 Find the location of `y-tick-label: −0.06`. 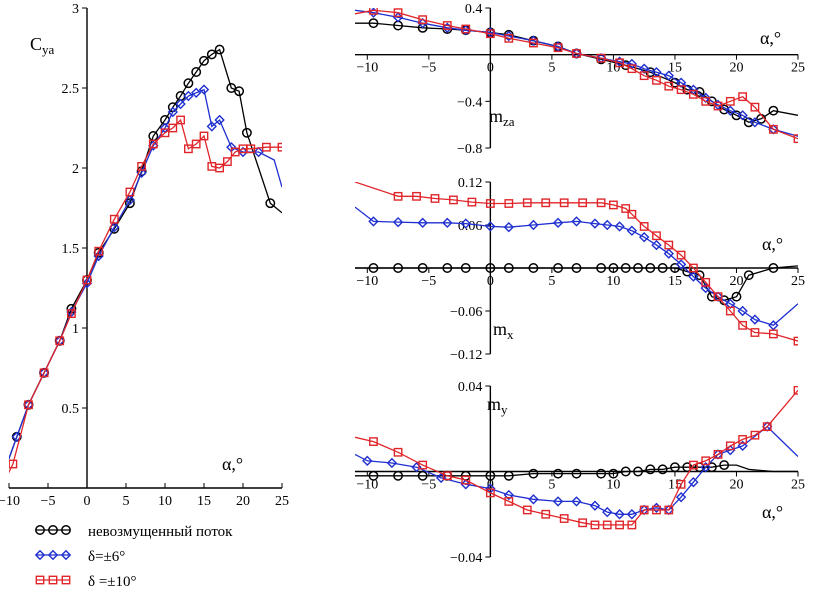

y-tick-label: −0.06 is located at coordinates (466, 312).